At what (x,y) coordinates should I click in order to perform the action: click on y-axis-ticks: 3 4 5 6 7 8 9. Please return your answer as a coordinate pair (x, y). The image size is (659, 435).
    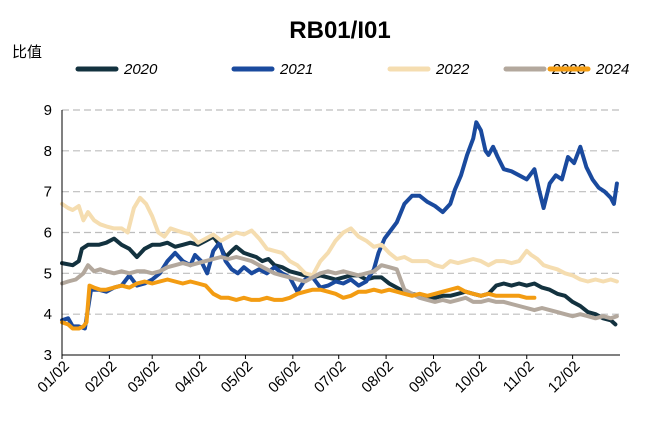
    Looking at the image, I should click on (48, 233).